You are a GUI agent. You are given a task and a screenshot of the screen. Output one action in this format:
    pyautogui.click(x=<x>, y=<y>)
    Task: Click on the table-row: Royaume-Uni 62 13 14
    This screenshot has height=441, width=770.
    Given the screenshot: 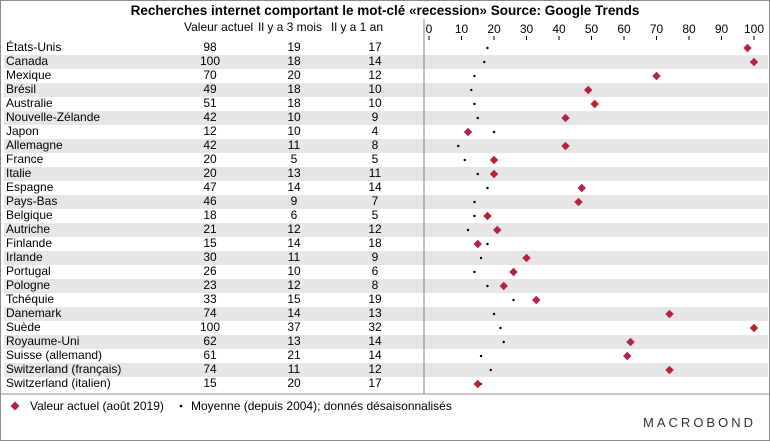 What is the action you would take?
    pyautogui.click(x=214, y=341)
    